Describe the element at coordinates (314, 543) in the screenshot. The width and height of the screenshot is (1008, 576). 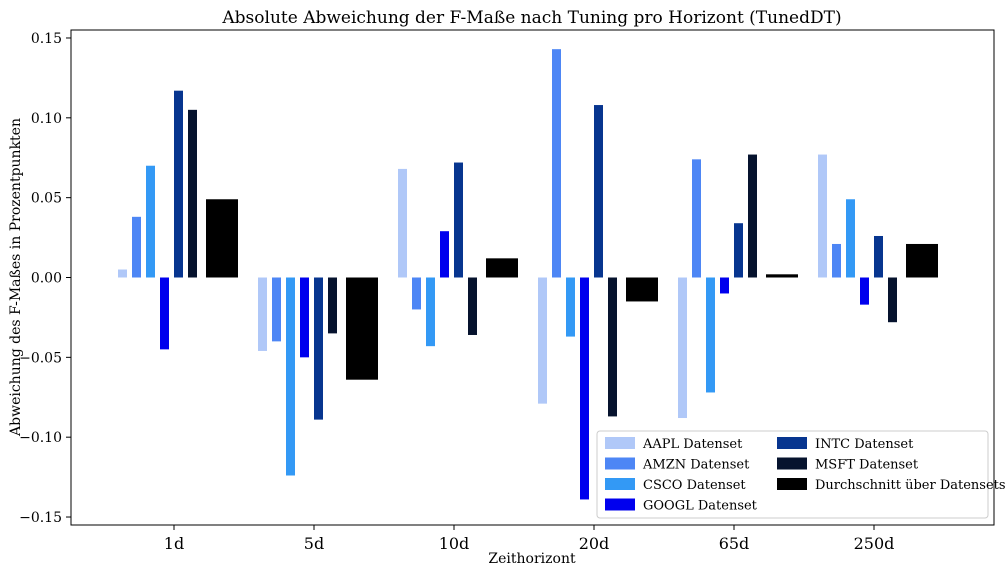
I see `x-tick-label: 5d` at that location.